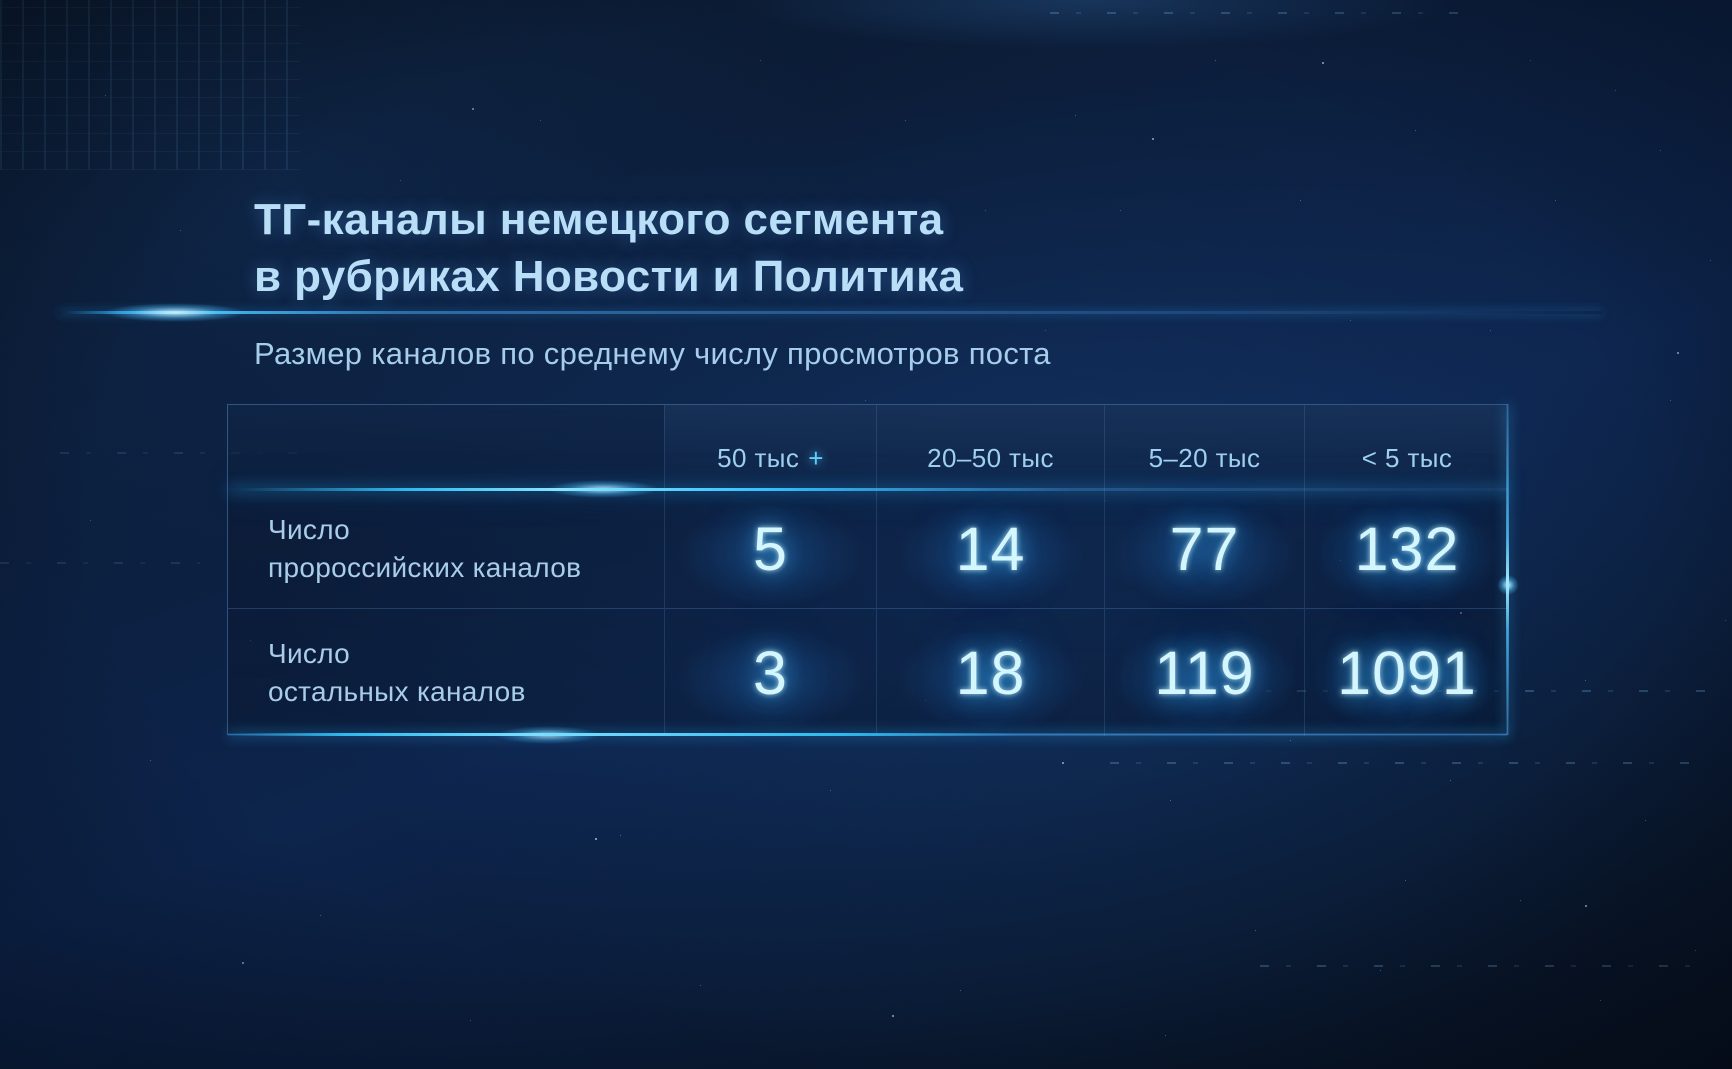 The image size is (1732, 1069). What do you see at coordinates (446, 672) in the screenshot?
I see `row-label-other-channels: Число остальных каналов` at bounding box center [446, 672].